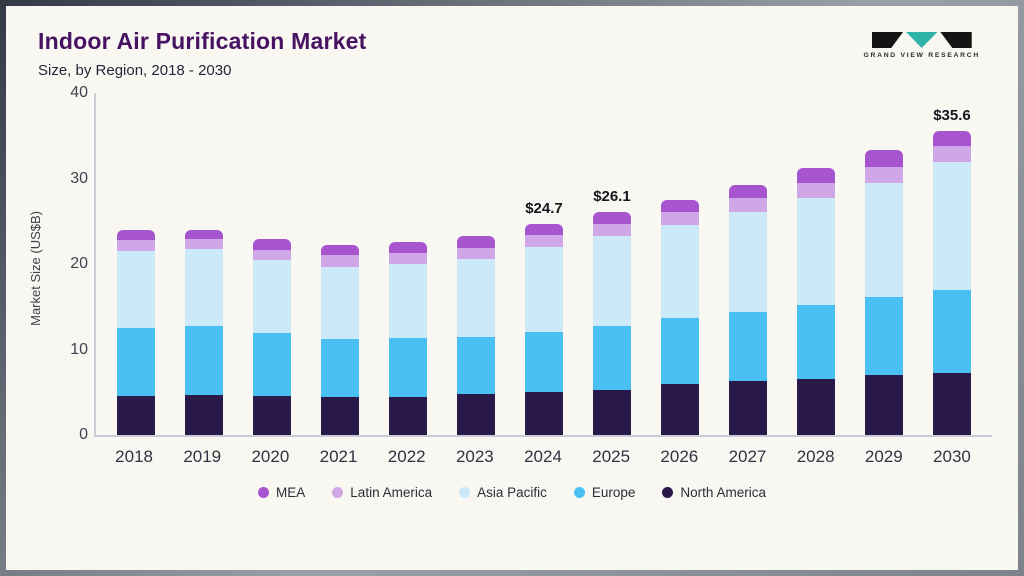 This screenshot has width=1024, height=576. Describe the element at coordinates (544, 208) in the screenshot. I see `bar-value-label: $24.7` at that location.